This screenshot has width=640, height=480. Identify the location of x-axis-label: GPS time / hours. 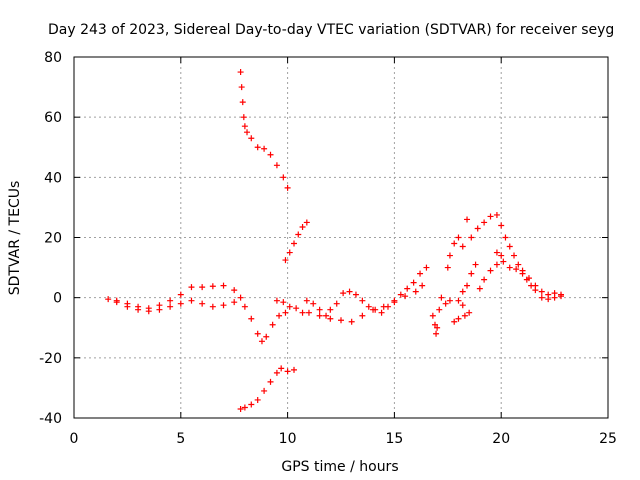
(339, 467).